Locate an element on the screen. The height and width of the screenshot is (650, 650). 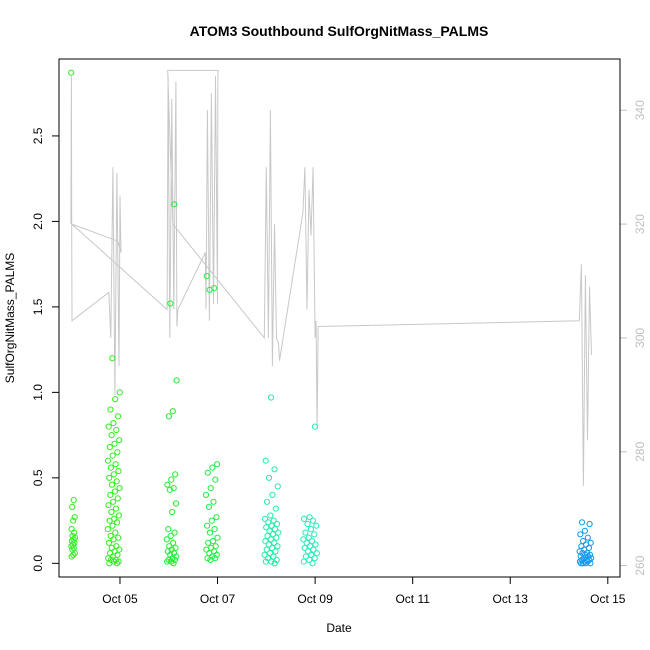
y-tick-label: 0.5 is located at coordinates (38, 477).